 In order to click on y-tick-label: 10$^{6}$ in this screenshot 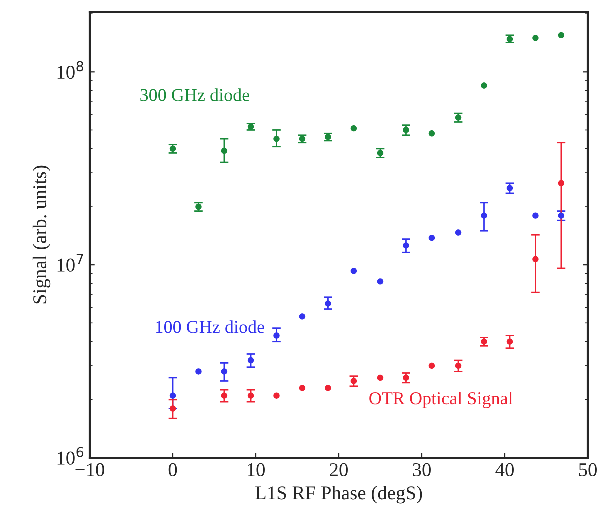, I will do `click(71, 456)`.